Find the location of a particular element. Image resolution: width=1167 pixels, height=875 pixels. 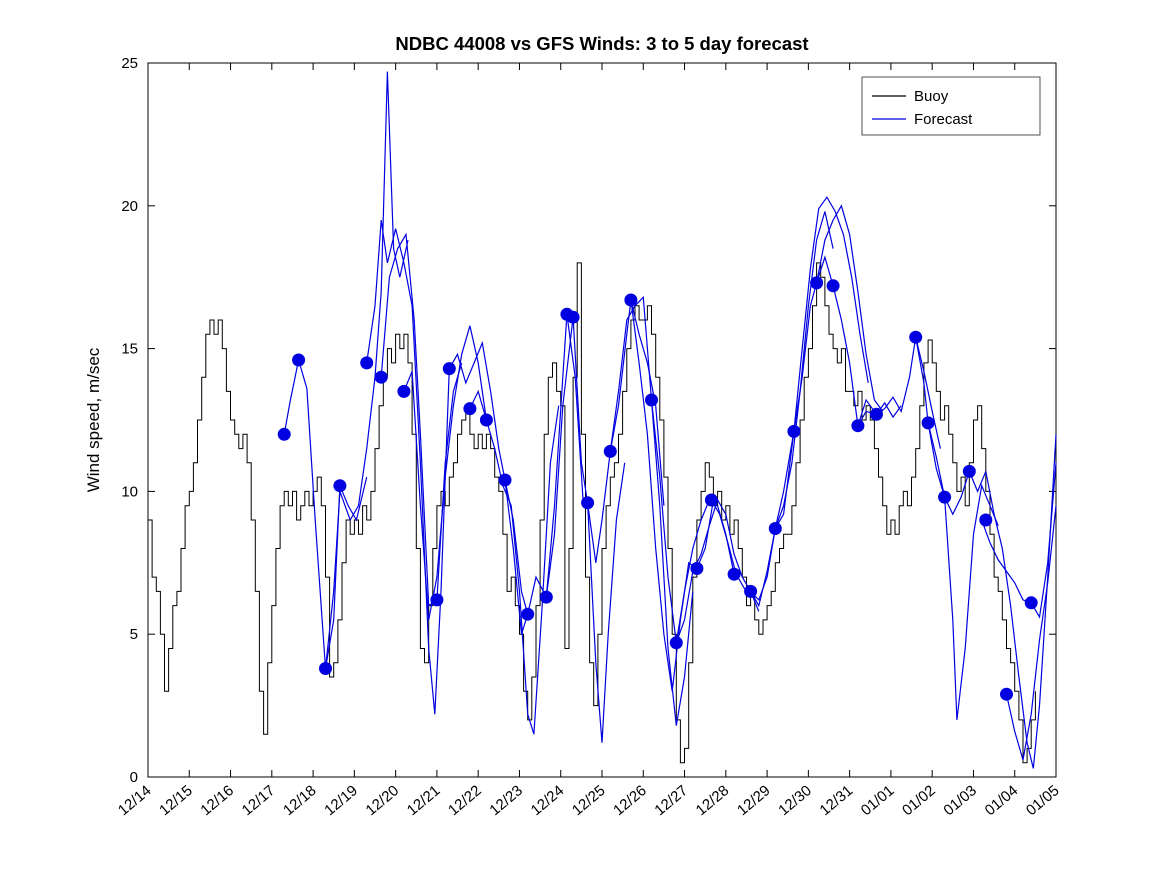

y-tick-label: 20 is located at coordinates (129, 206).